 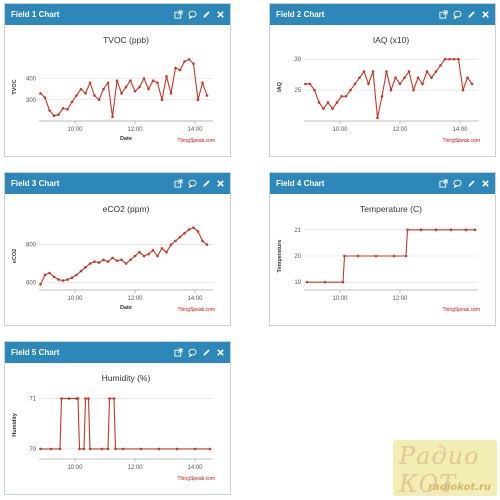 What do you see at coordinates (15, 86) in the screenshot?
I see `y-axis-label: TVOC` at bounding box center [15, 86].